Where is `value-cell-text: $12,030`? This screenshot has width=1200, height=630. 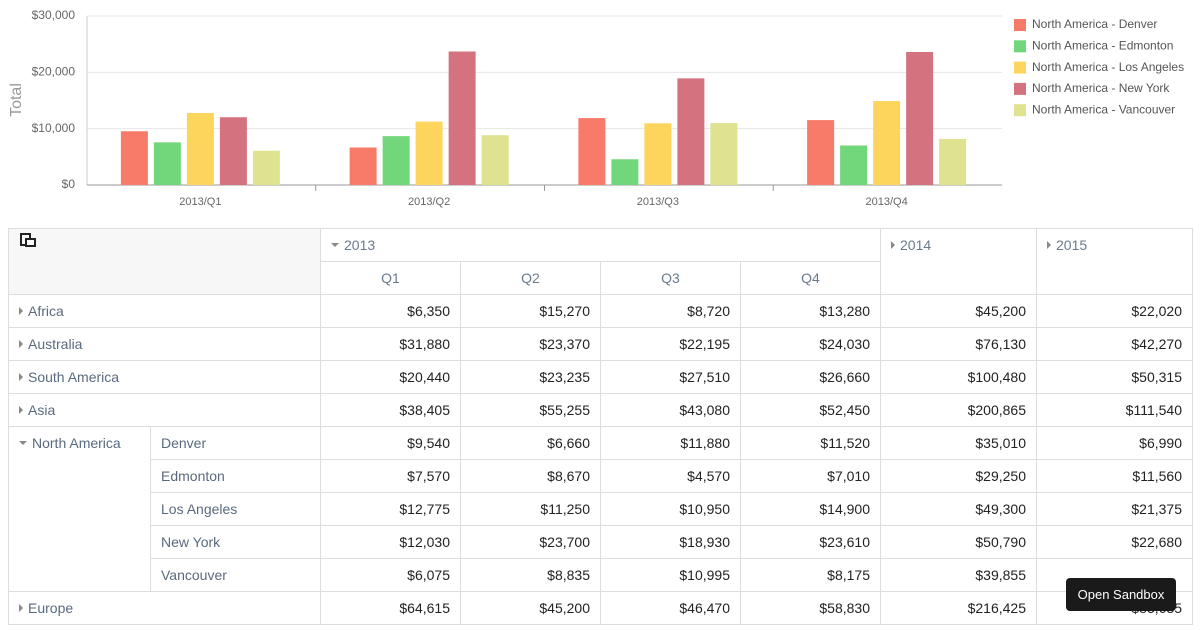
value-cell-text: $12,030 is located at coordinates (424, 542).